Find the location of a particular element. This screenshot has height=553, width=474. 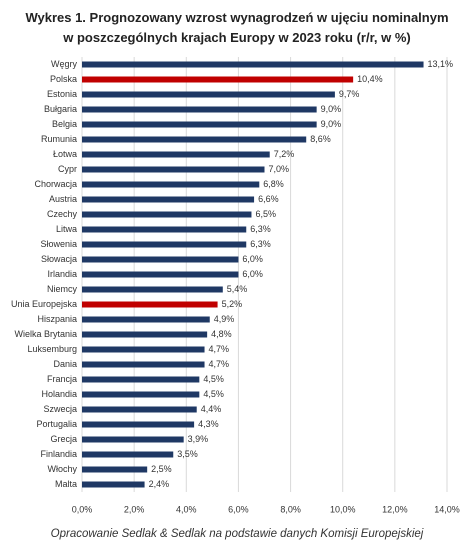

y-tick-label: Węgry is located at coordinates (64, 64).